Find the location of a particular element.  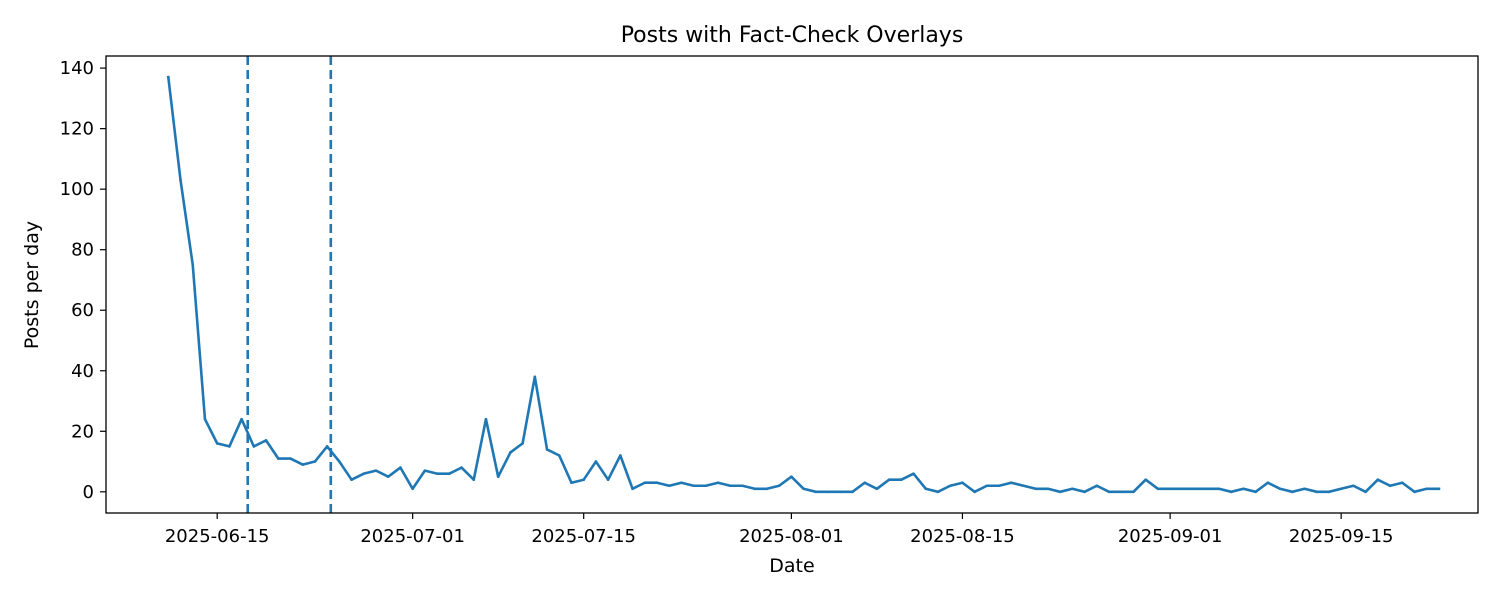

x-axis-label: Date is located at coordinates (791, 566).